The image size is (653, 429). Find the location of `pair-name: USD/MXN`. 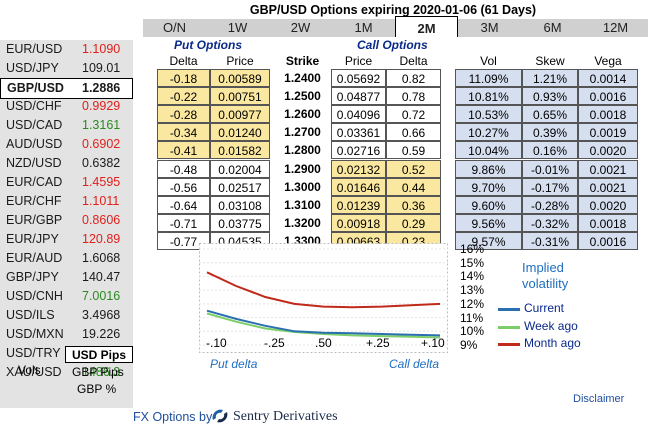

pair-name: USD/MXN is located at coordinates (35, 334).